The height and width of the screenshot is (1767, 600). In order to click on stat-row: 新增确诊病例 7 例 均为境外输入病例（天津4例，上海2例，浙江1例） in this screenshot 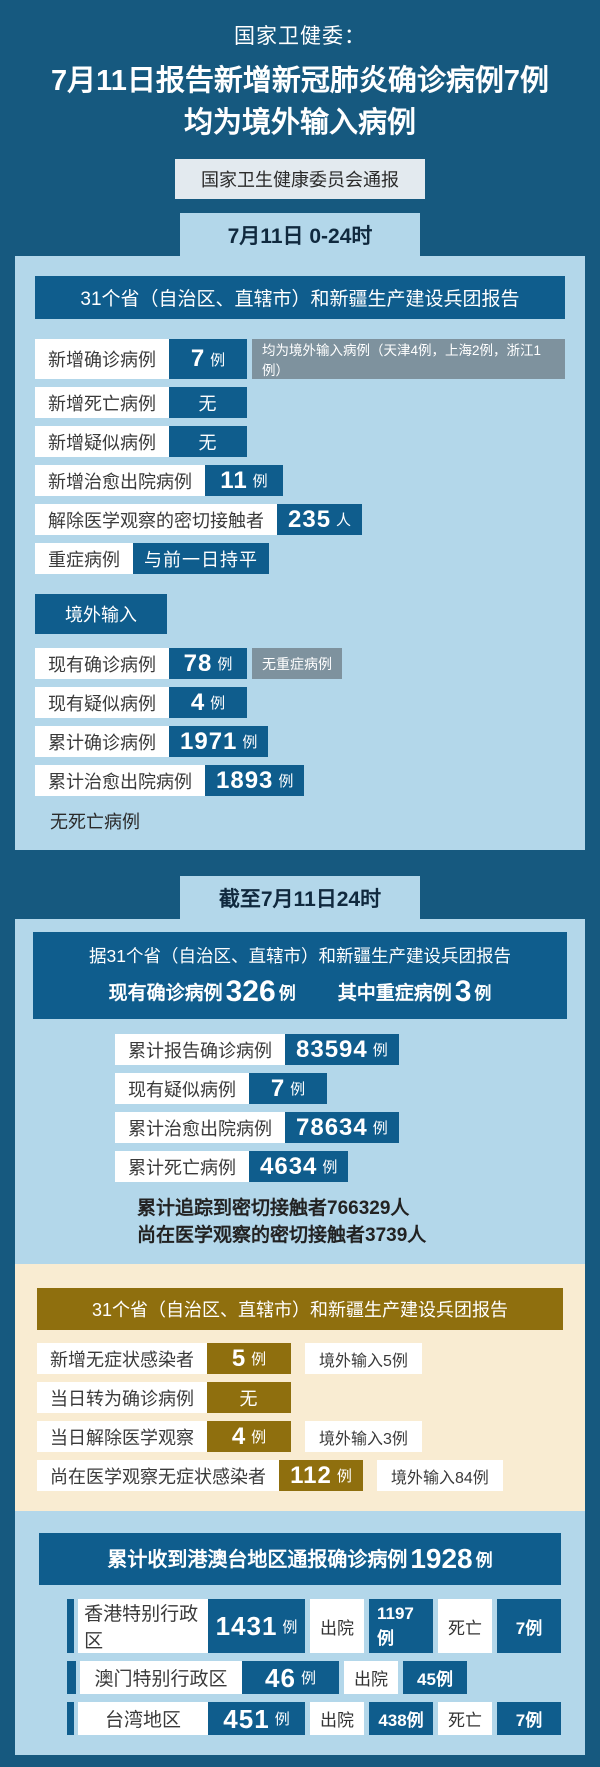, I will do `click(300, 359)`.